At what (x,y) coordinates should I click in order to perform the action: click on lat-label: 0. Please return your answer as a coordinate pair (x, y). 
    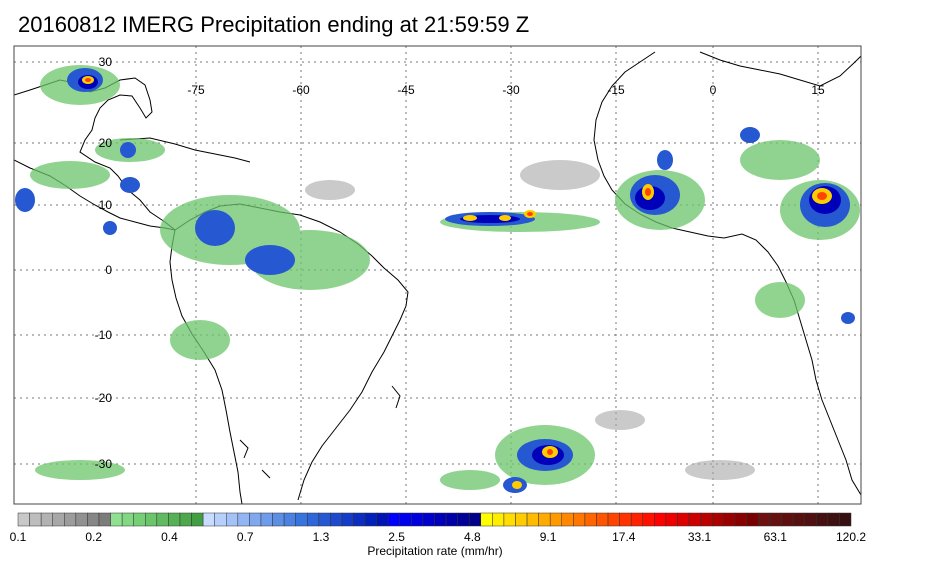
    Looking at the image, I should click on (108, 270).